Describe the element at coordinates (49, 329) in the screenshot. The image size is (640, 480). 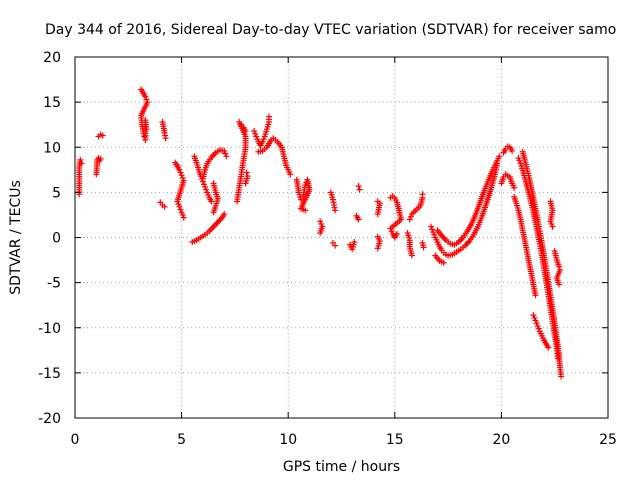
I see `y-tick-label: -10` at that location.